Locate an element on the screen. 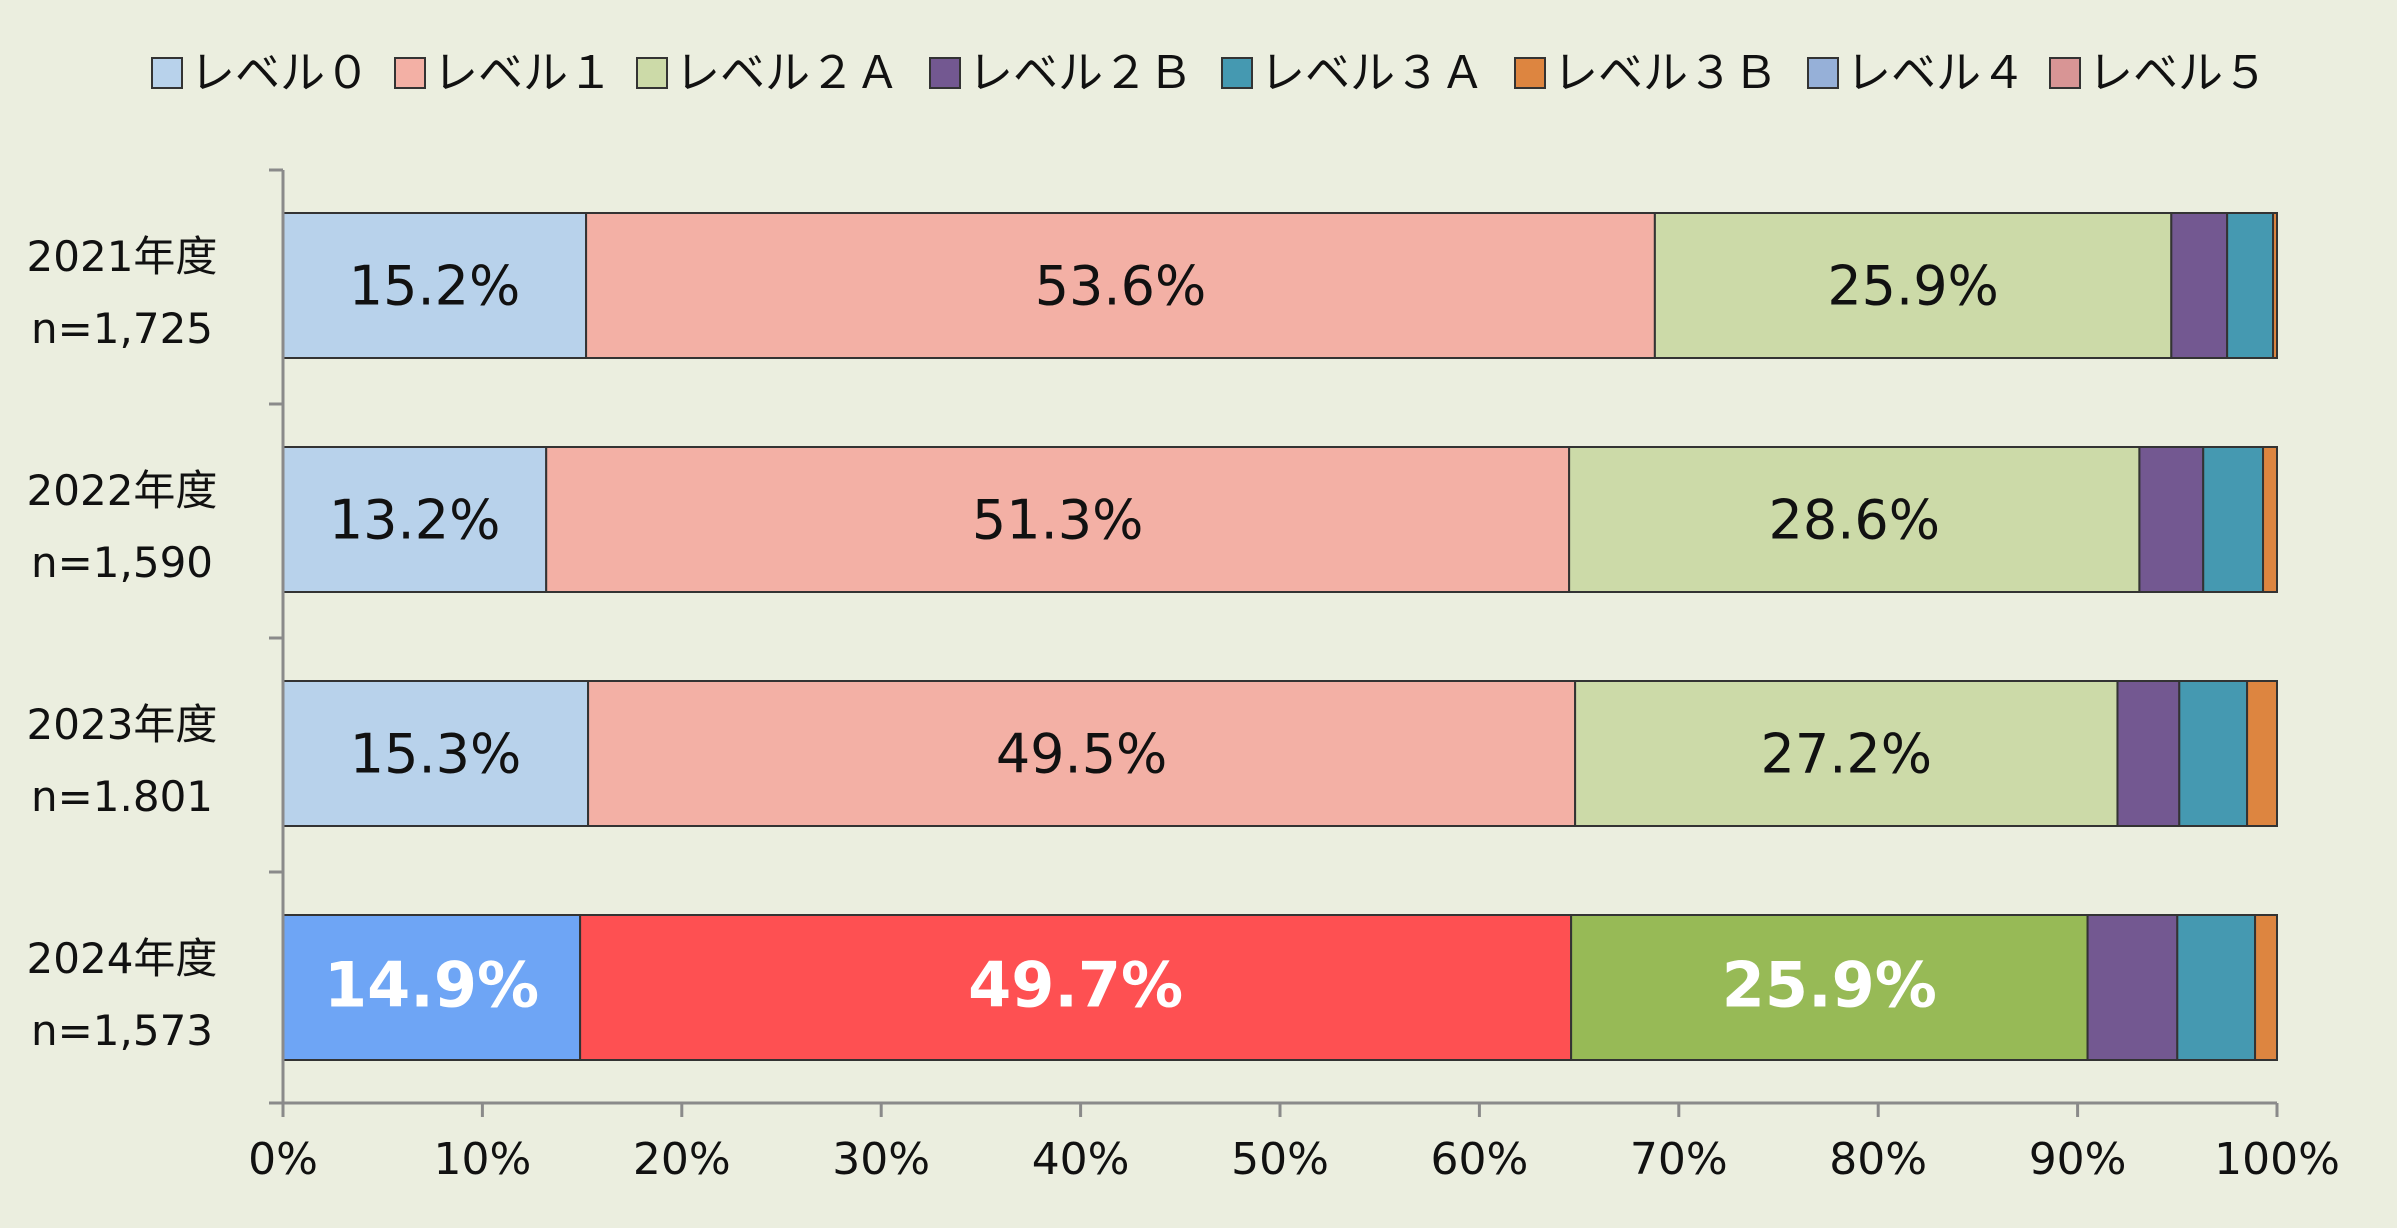 The height and width of the screenshot is (1228, 2397). data-label-1-0: 13.2% is located at coordinates (415, 520).